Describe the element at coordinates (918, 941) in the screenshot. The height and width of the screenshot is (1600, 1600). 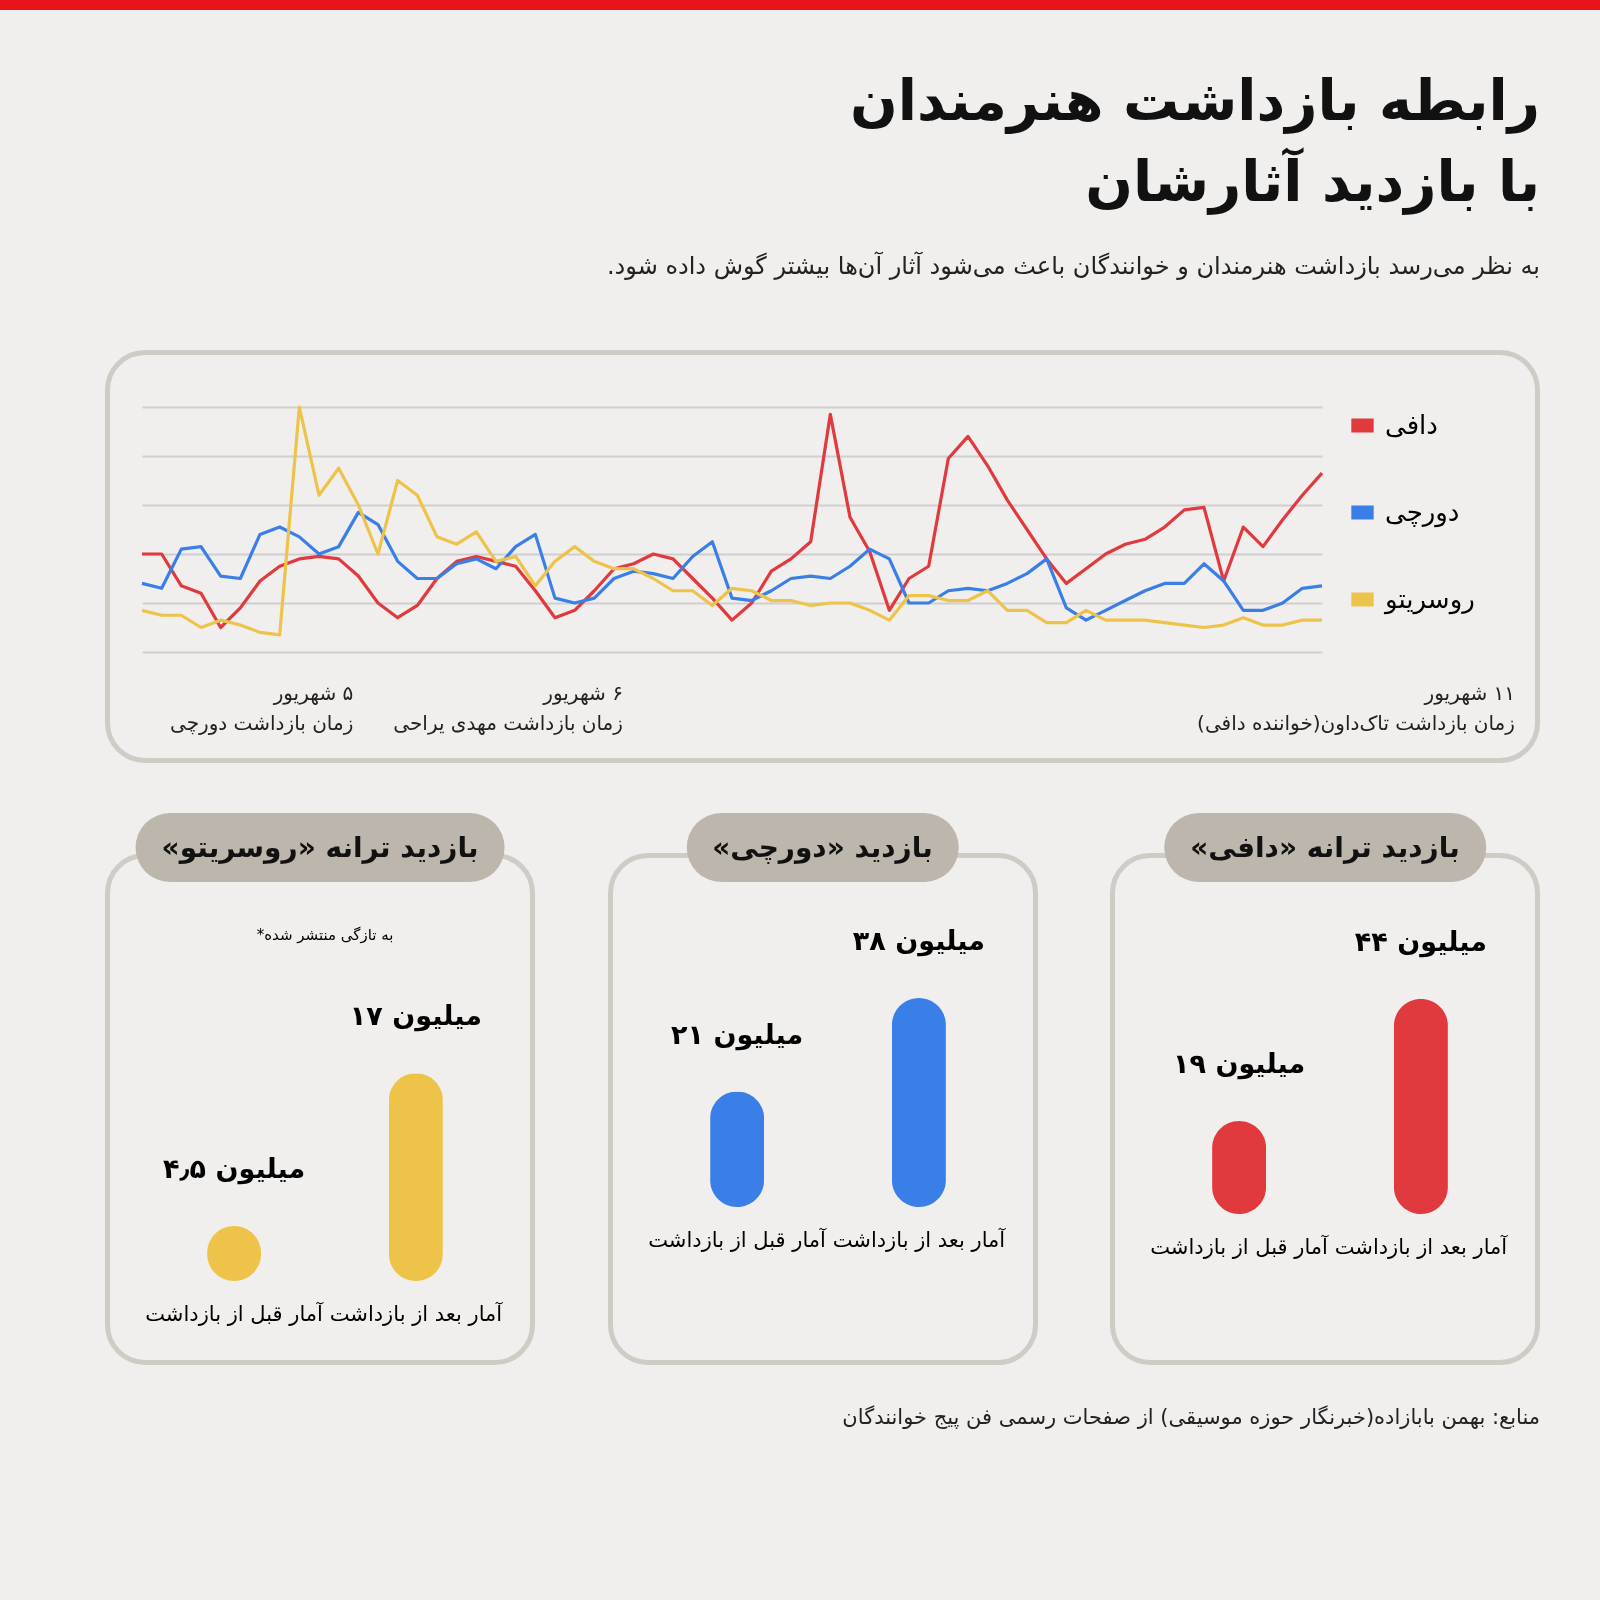
I see `data-label: ۳۸ میلیون` at that location.